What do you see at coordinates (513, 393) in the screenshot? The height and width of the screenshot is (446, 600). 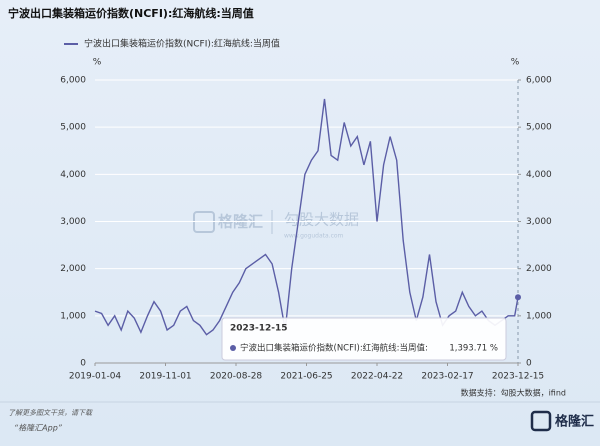 I see `source: 数据支持：勾股大数据，ifind` at bounding box center [513, 393].